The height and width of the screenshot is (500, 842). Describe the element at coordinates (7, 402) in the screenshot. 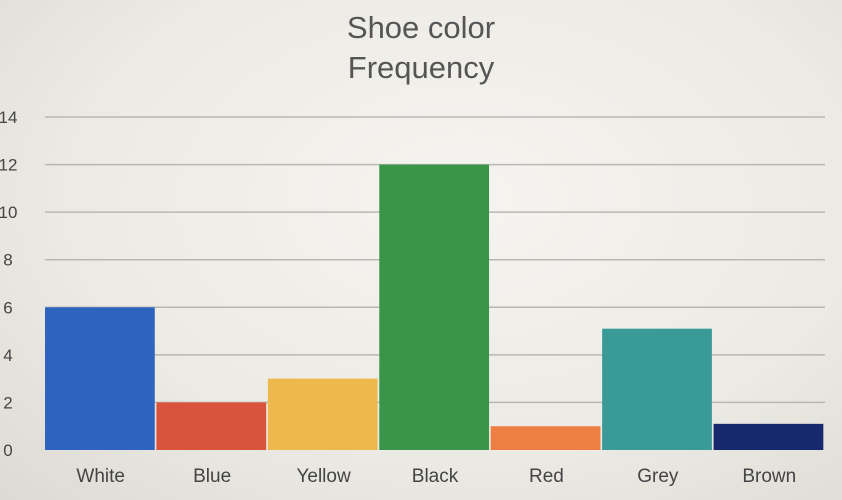

I see `y-tick-label: 2` at that location.